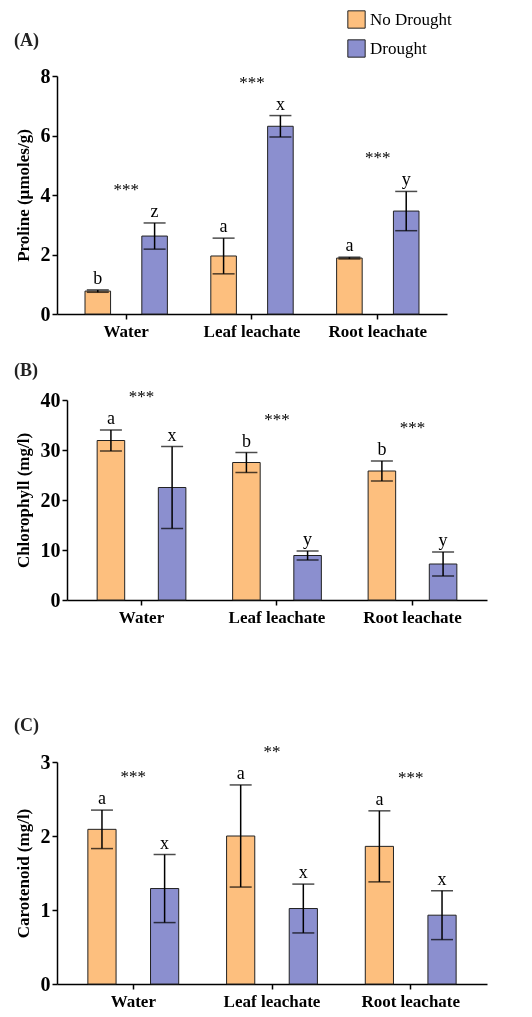 The width and height of the screenshot is (532, 1017). I want to click on legend-label: Drought, so click(398, 48).